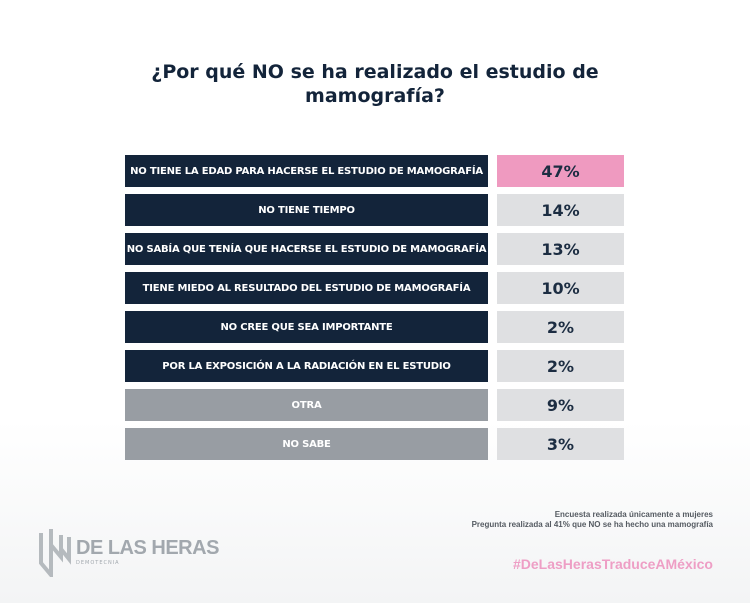 The image size is (750, 603). I want to click on row-value: 3%, so click(560, 444).